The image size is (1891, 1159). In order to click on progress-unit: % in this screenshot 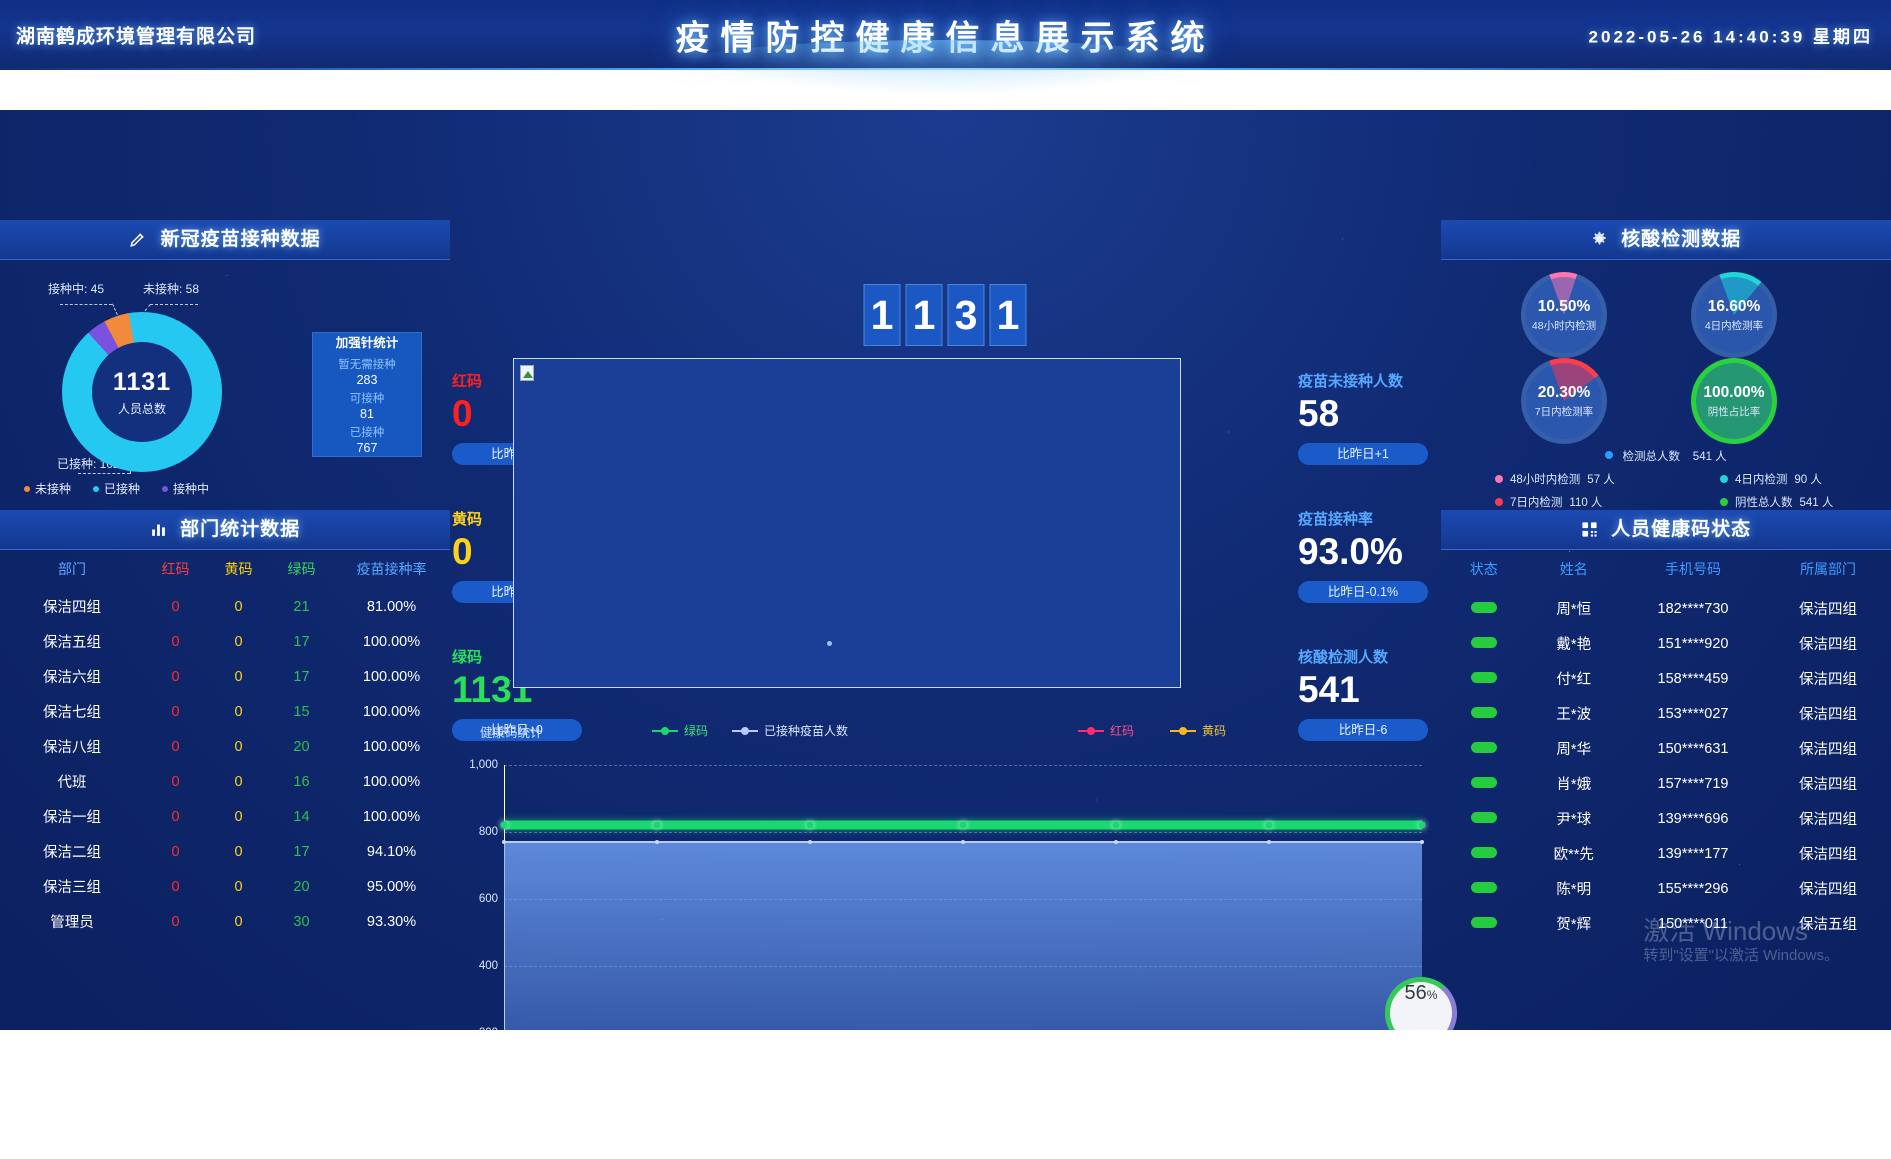, I will do `click(1432, 995)`.